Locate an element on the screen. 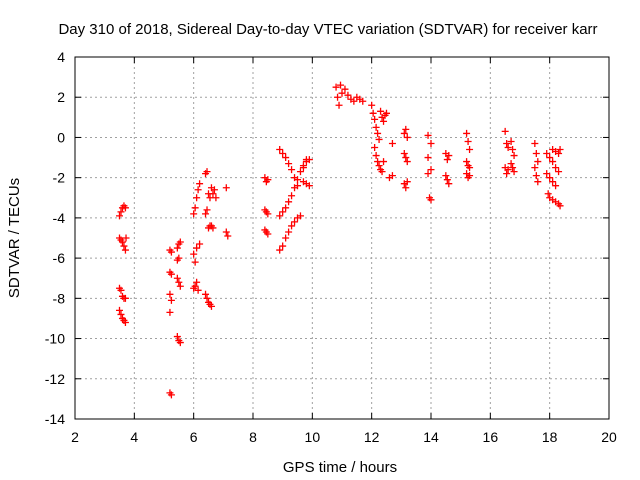 This screenshot has width=640, height=480. x-axis-label: GPS time / hours is located at coordinates (340, 467).